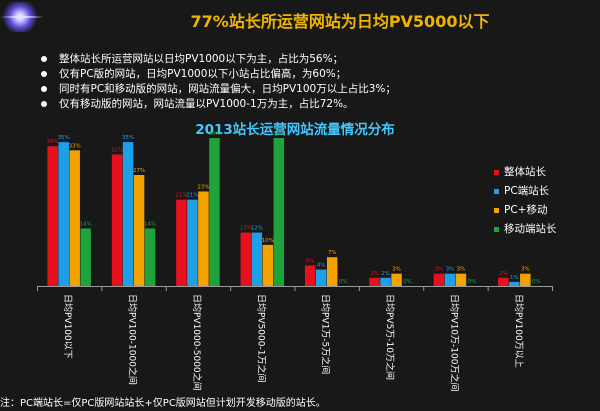  Describe the element at coordinates (217, 104) in the screenshot. I see `bullet-item: 仅有移动版的网站，网站流量以PV1000-1万为主，占比72%。` at that location.